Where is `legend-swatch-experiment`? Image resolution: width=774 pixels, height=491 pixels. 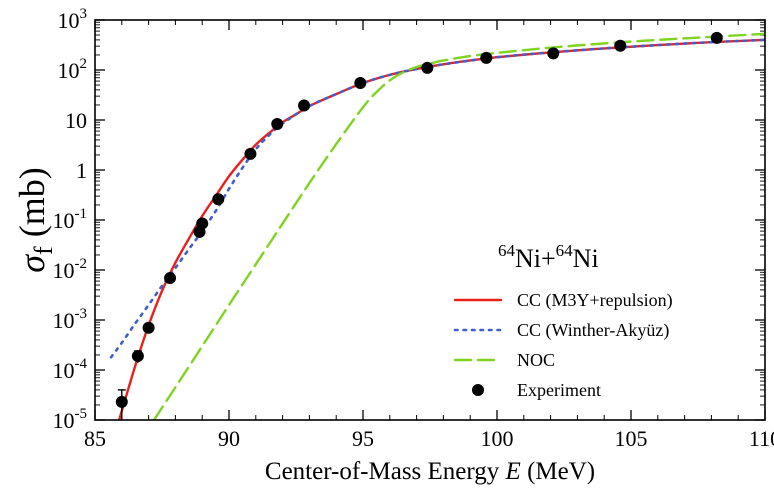 legend-swatch-experiment is located at coordinates (478, 390).